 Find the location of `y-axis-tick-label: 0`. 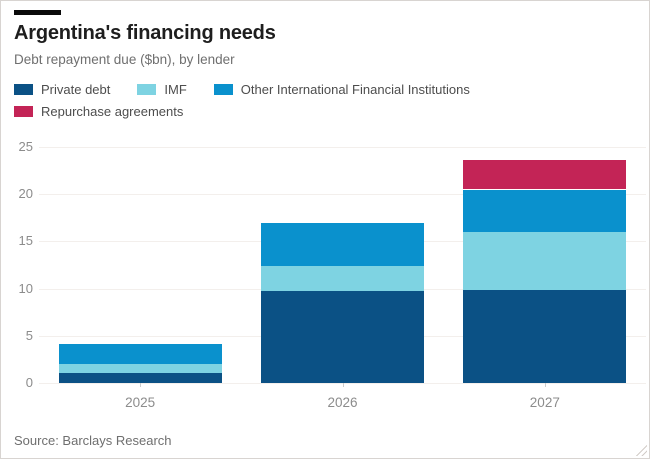

y-axis-tick-label: 0 is located at coordinates (29, 382).